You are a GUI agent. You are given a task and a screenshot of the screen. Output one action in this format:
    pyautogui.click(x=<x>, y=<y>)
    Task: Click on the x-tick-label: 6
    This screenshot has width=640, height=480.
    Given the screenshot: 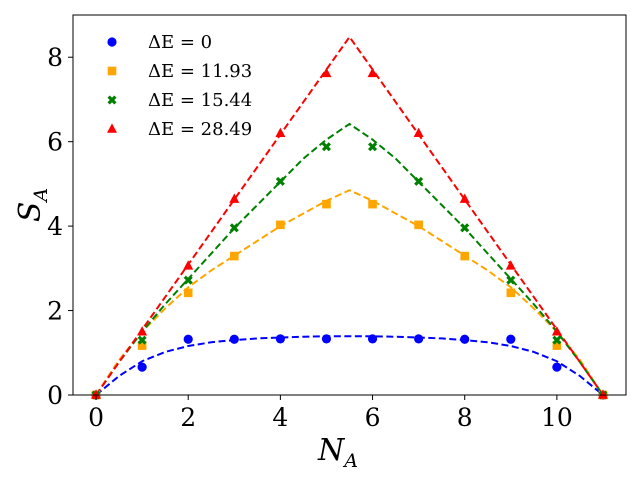 What is the action you would take?
    pyautogui.click(x=373, y=417)
    